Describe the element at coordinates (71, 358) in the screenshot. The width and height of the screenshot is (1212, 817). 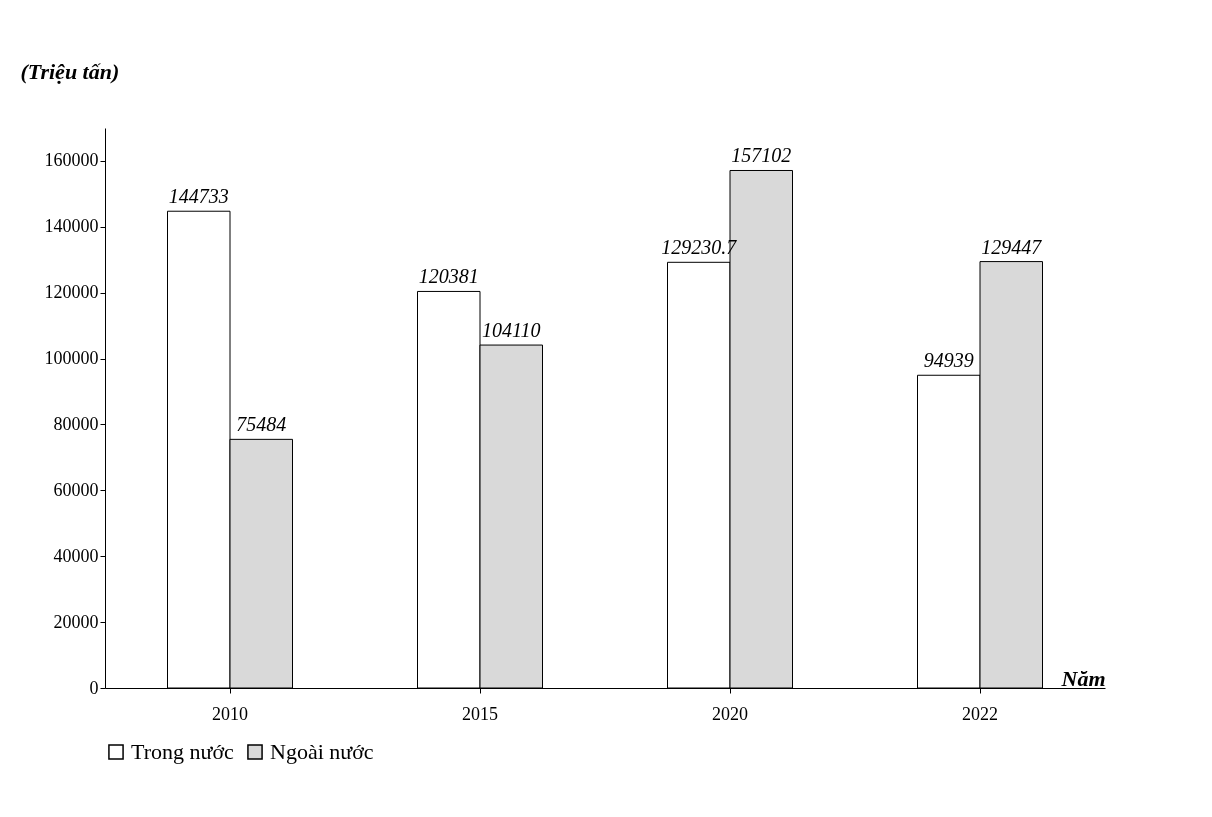
I see `y-tick-label: 100000` at that location.